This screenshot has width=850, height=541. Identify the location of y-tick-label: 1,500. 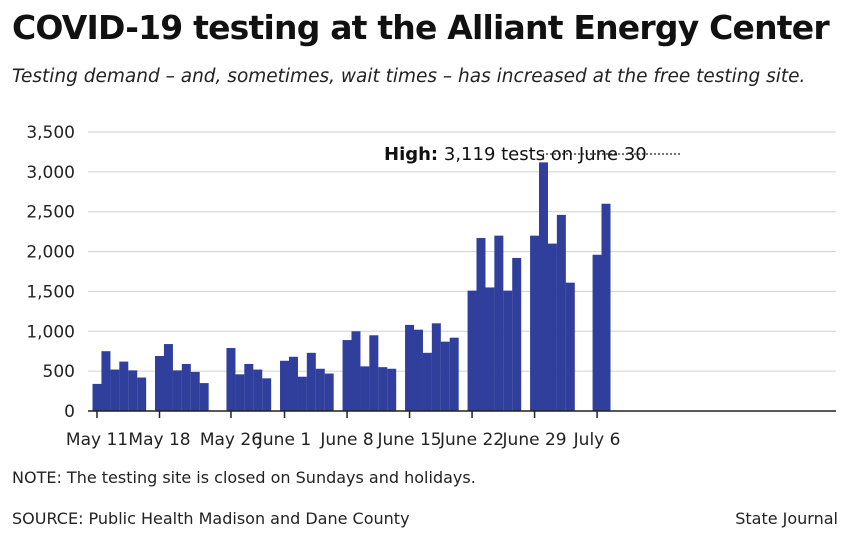
(50, 292).